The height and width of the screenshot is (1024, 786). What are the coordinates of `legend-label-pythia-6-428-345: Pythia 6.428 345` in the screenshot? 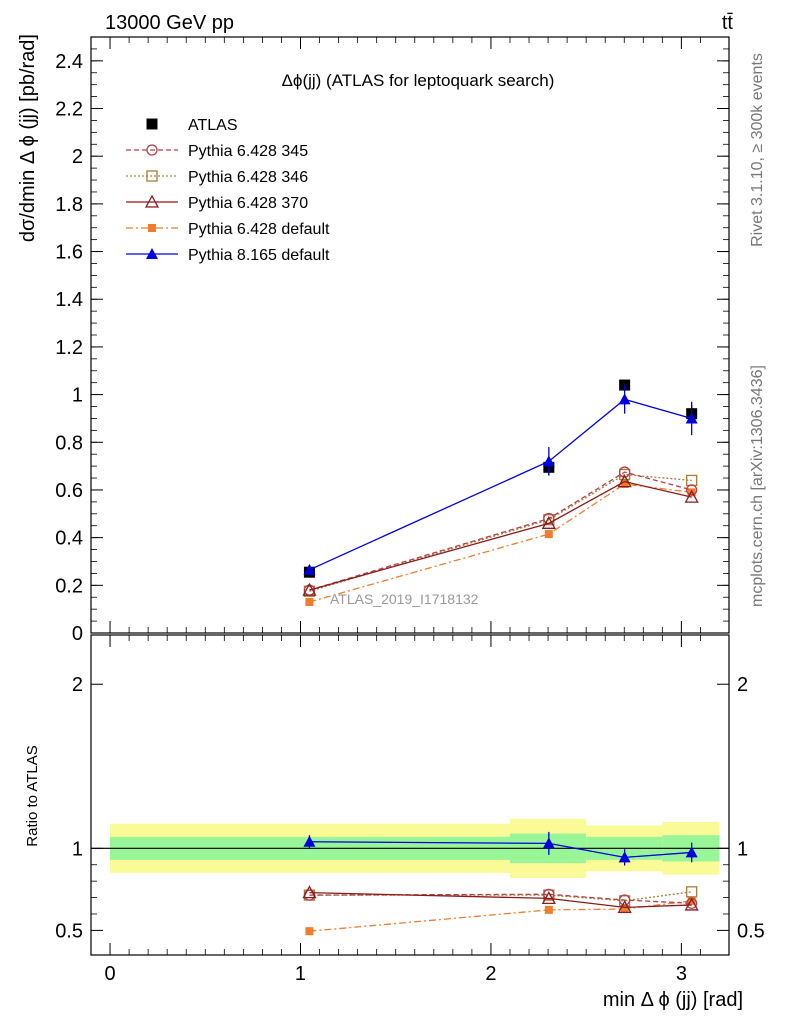 It's located at (248, 151).